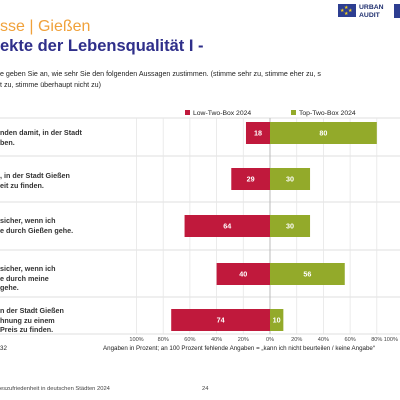  What do you see at coordinates (45, 26) in the screenshot?
I see `page-subtitle: sse | Gießen` at bounding box center [45, 26].